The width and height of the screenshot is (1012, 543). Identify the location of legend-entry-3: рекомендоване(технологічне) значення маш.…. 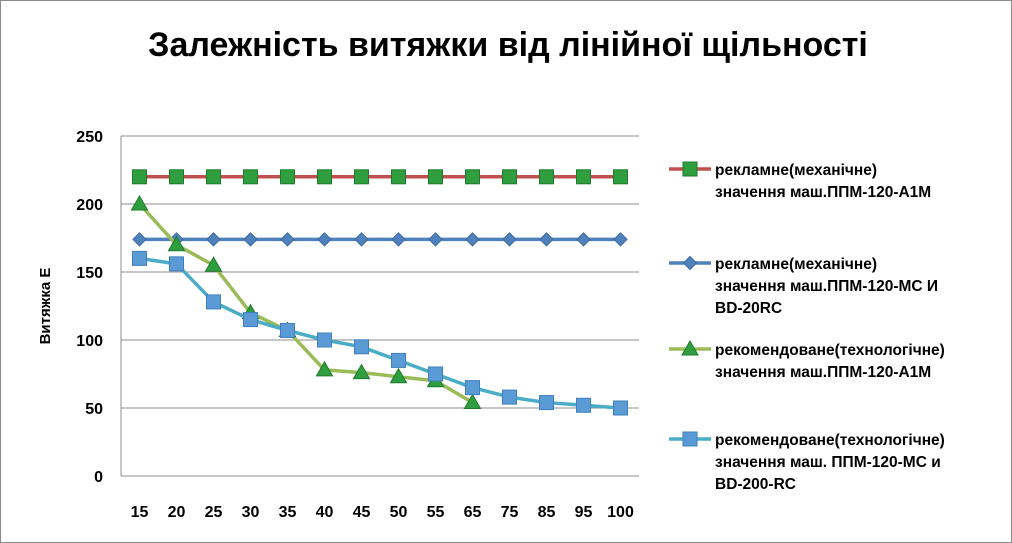
(807, 360).